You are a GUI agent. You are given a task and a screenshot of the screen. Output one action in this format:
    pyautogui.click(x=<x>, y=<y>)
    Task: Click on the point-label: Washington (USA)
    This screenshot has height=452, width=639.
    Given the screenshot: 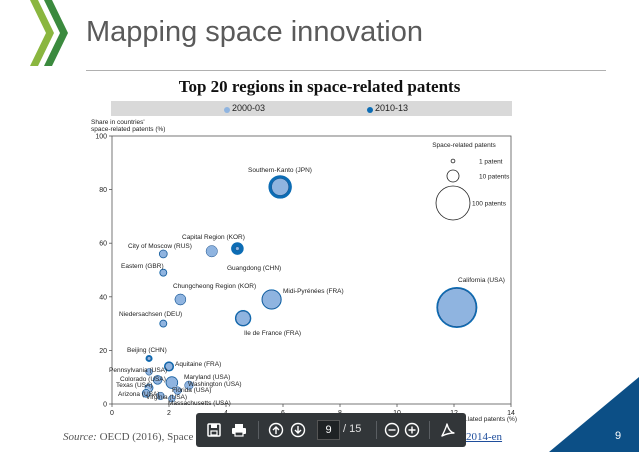 What is the action you would take?
    pyautogui.click(x=215, y=384)
    